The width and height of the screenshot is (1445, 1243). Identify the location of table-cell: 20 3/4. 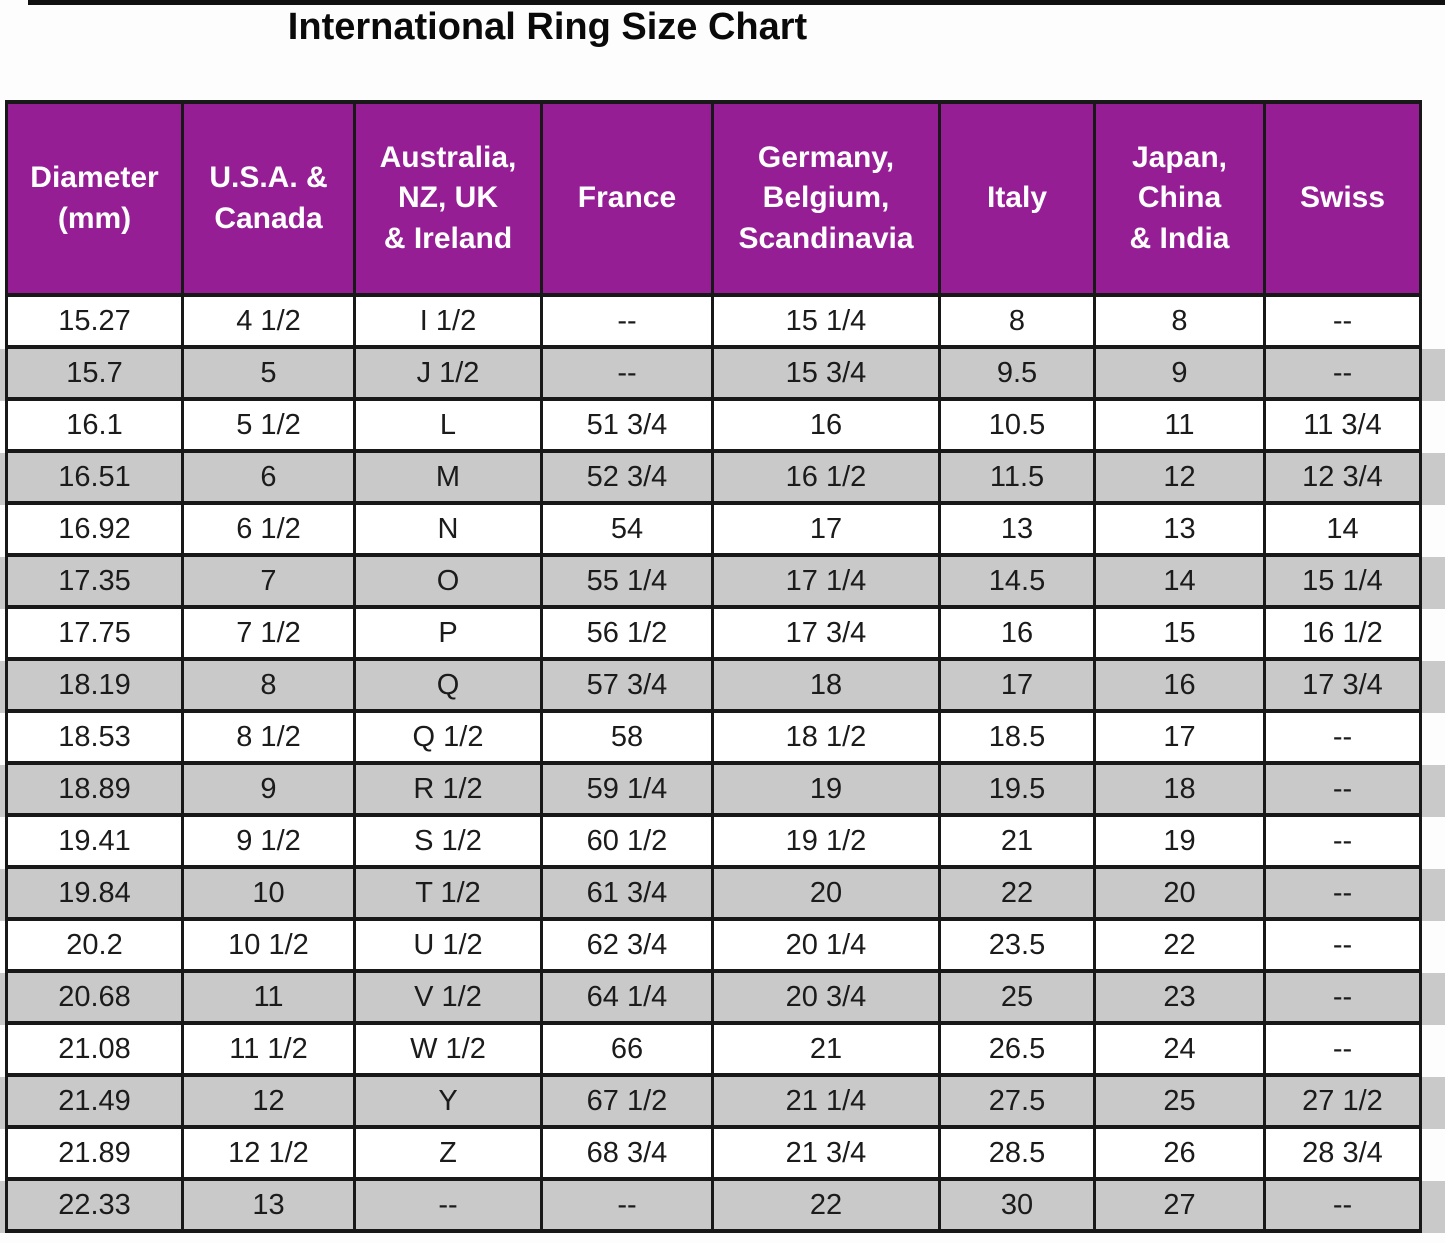
(826, 997).